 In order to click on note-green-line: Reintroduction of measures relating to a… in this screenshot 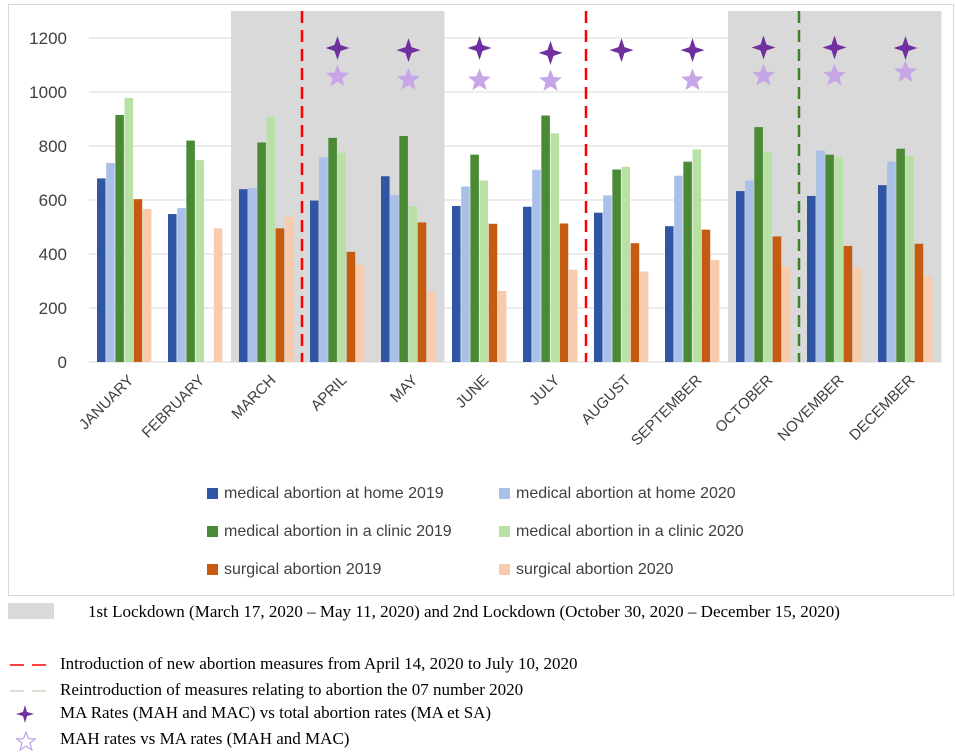, I will do `click(292, 689)`.